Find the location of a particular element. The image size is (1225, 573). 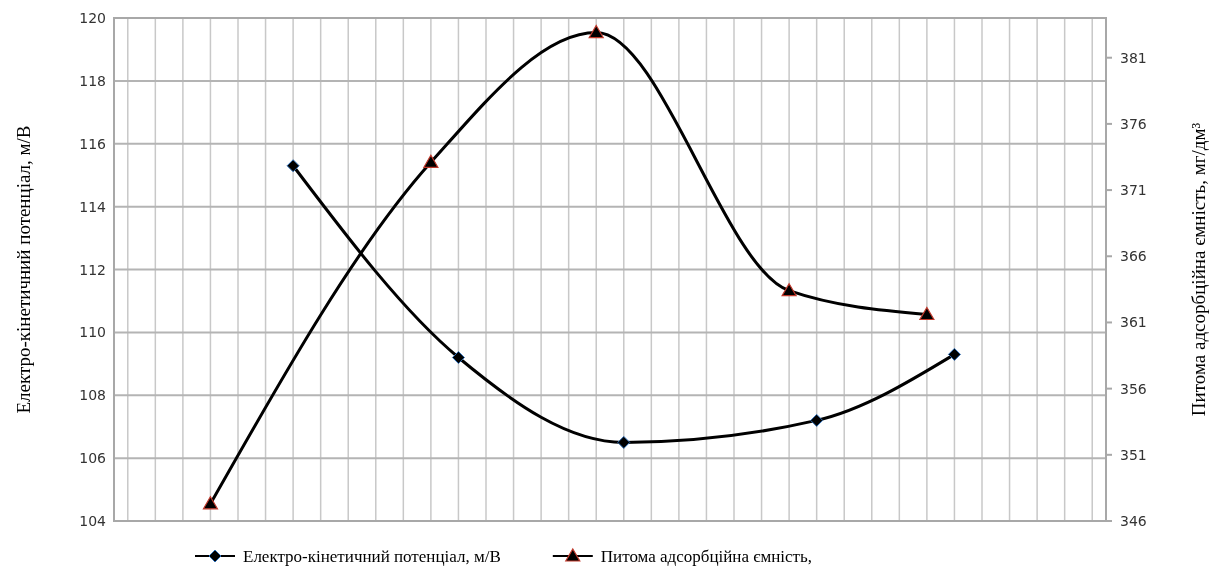

y2-tick-label: 381 is located at coordinates (1133, 57).